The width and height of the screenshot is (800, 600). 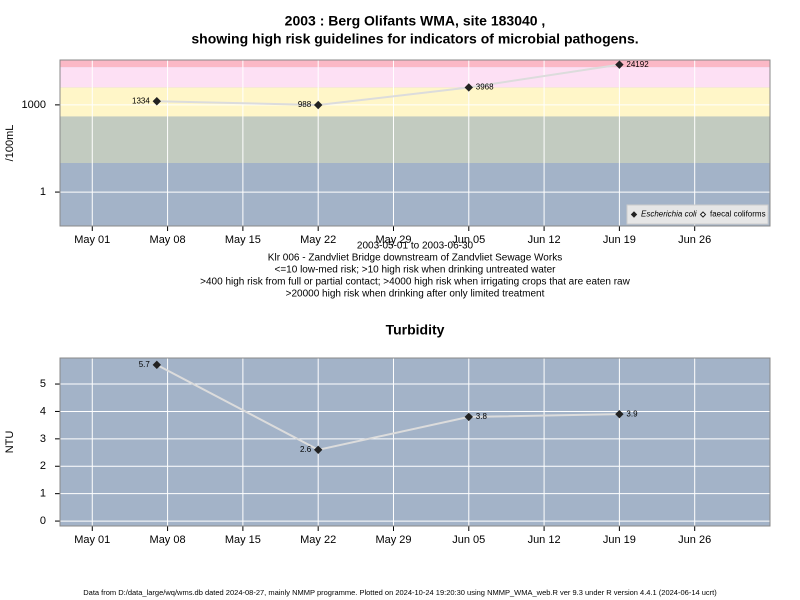 What do you see at coordinates (415, 246) in the screenshot?
I see `note: 2003-05-01 to 2003-06-30` at bounding box center [415, 246].